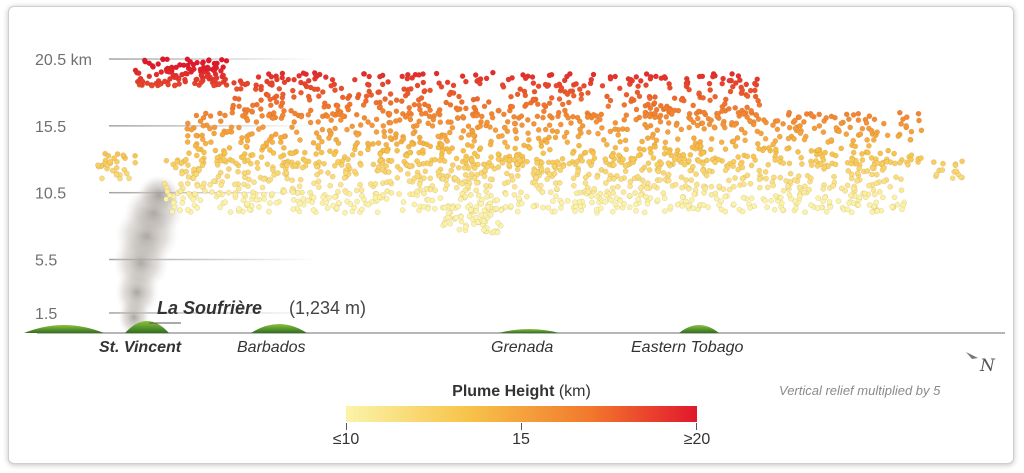 Image resolution: width=1024 pixels, height=473 pixels. Describe the element at coordinates (140, 347) in the screenshot. I see `island-label: St. Vincent` at that location.